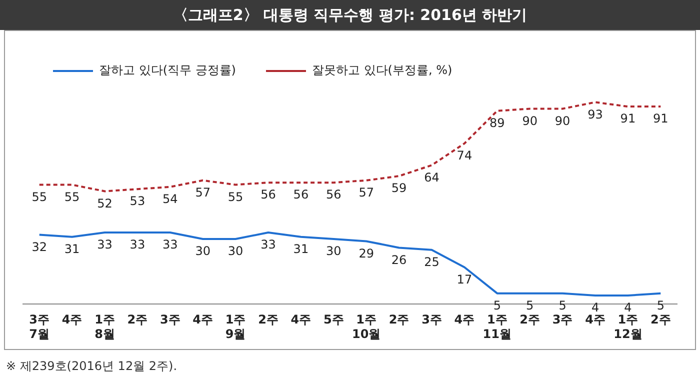 The width and height of the screenshot is (700, 384). What do you see at coordinates (235, 326) in the screenshot?
I see `x-tick-label: 1주 9월` at bounding box center [235, 326].